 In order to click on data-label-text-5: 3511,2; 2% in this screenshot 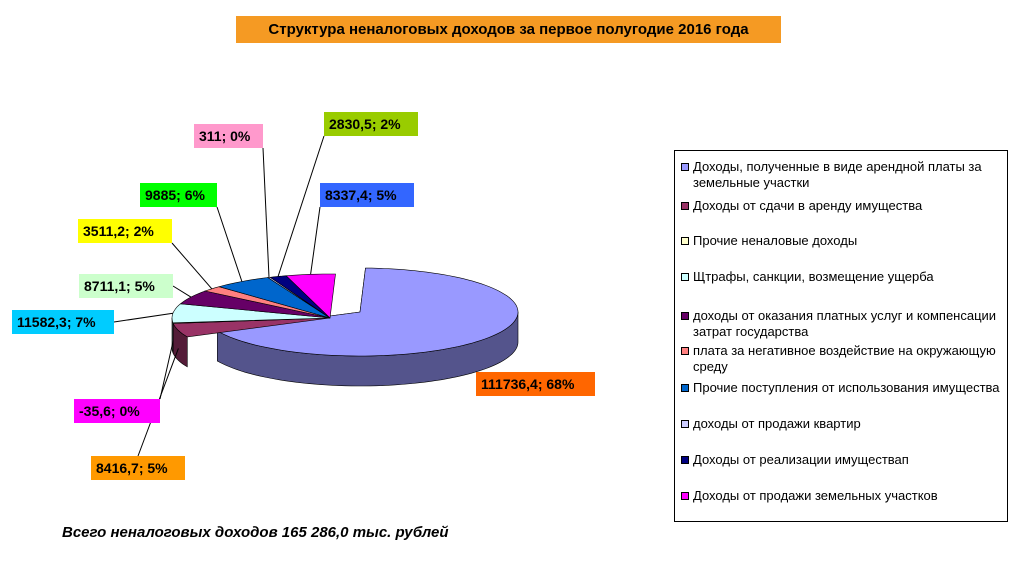, I will do `click(118, 231)`.